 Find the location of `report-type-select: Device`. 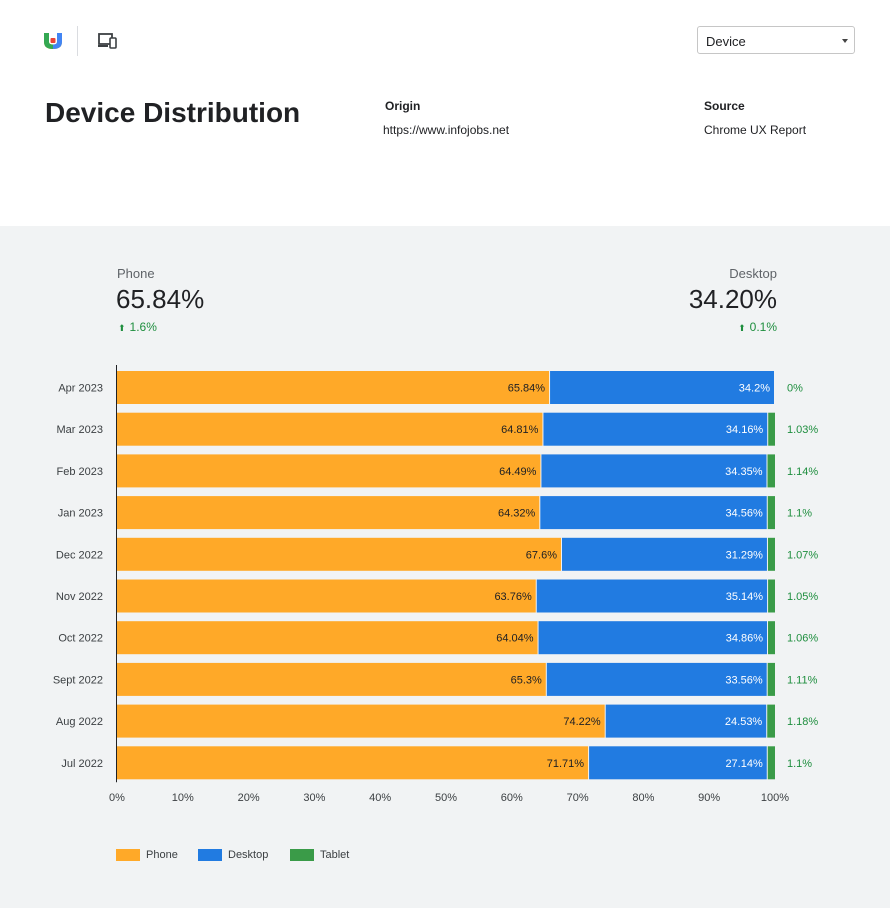

report-type-select: Device is located at coordinates (776, 40).